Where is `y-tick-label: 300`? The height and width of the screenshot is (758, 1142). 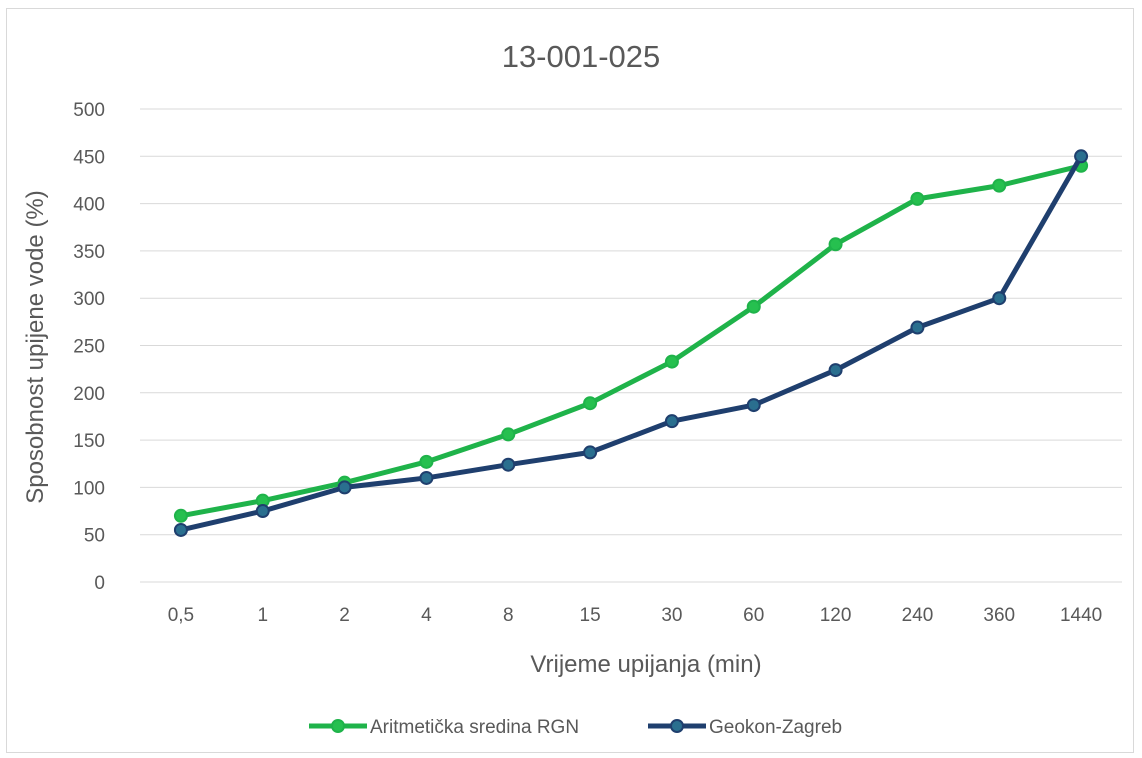 y-tick-label: 300 is located at coordinates (89, 299).